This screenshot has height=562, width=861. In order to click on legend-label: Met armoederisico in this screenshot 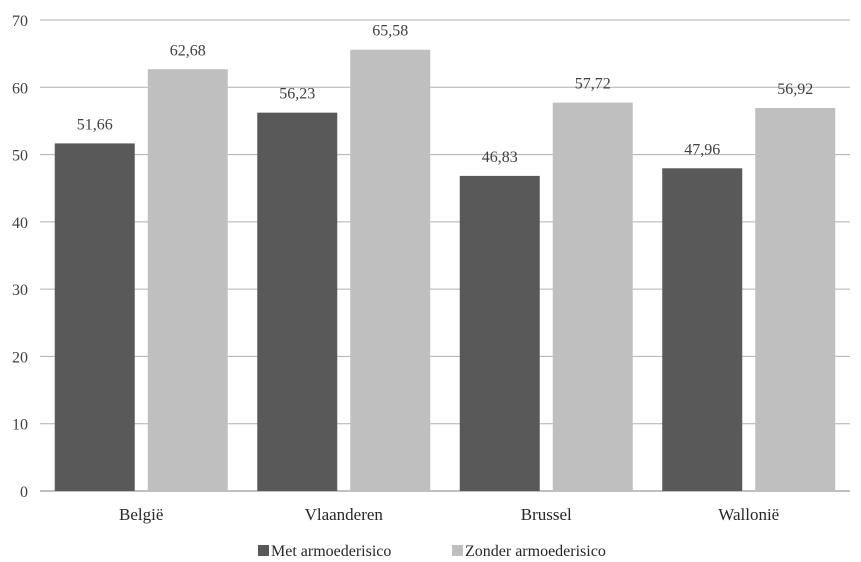, I will do `click(331, 551)`.